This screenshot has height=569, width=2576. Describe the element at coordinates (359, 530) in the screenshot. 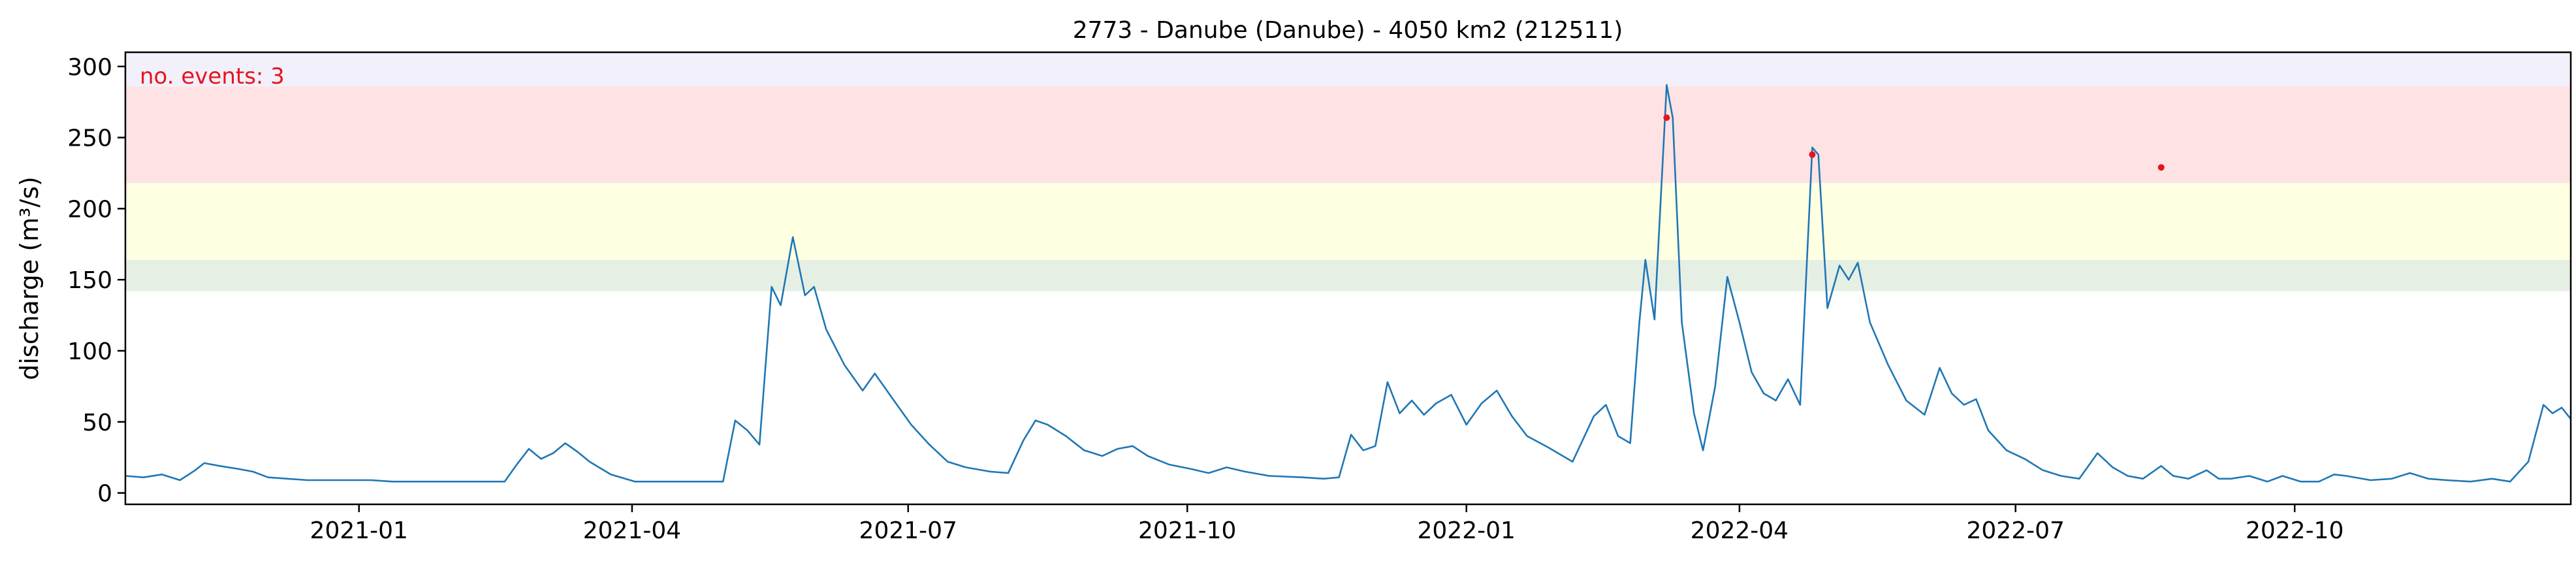

I see `x-tick-label: 2021-01` at that location.